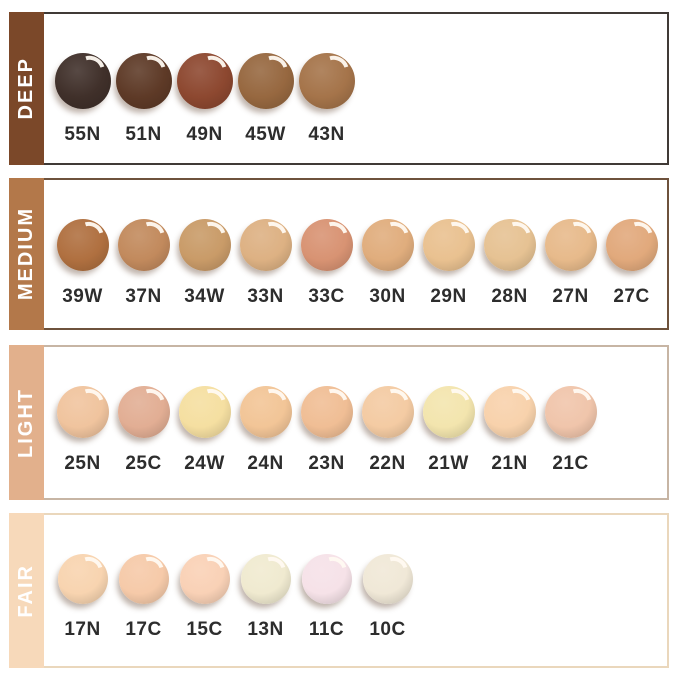 The image size is (679, 679). I want to click on swatch-code-label: 34W, so click(204, 296).